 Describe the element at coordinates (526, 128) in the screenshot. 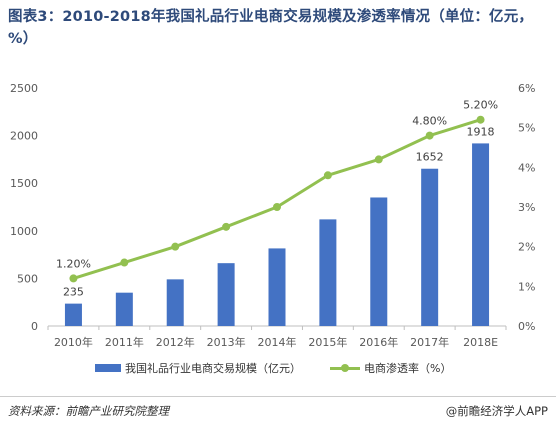

I see `y-right-tick-label: 5%` at that location.